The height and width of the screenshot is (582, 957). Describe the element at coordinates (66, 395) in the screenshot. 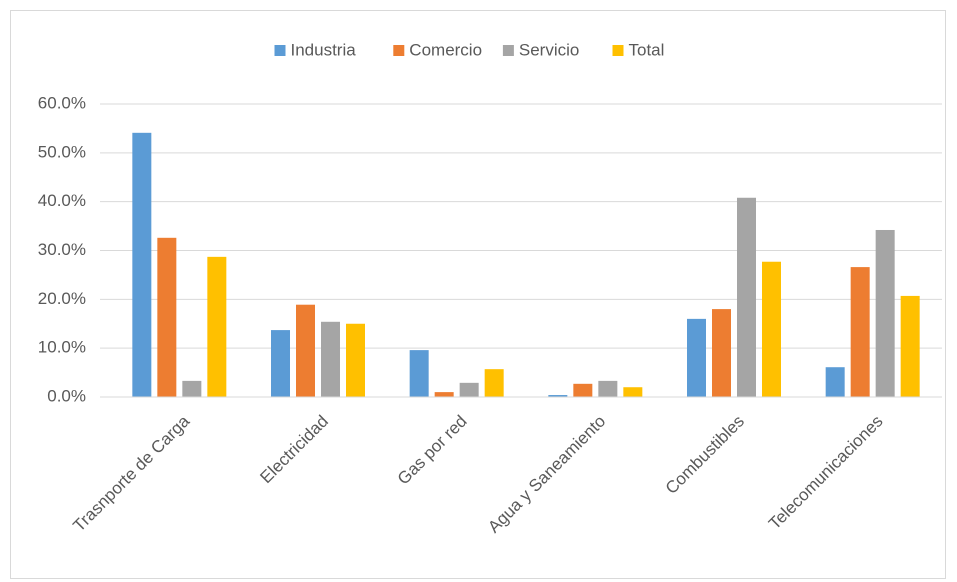

I see `y-tick-label: 0.0%` at that location.